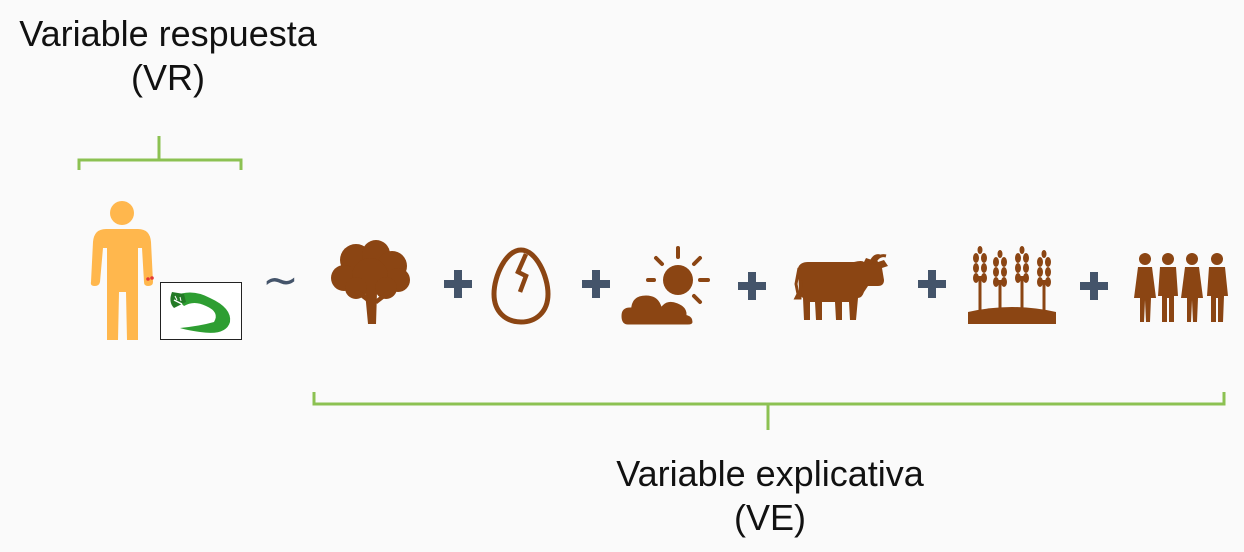  I want to click on explanatory-bracket, so click(769, 411).